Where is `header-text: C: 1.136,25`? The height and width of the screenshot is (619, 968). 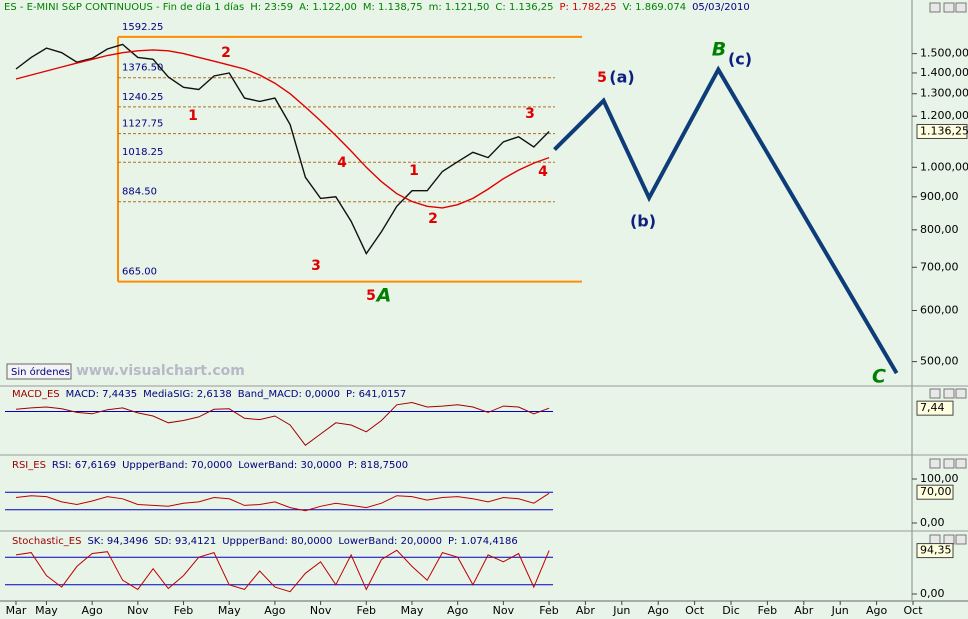
header-text: C: 1.136,25 is located at coordinates (524, 7).